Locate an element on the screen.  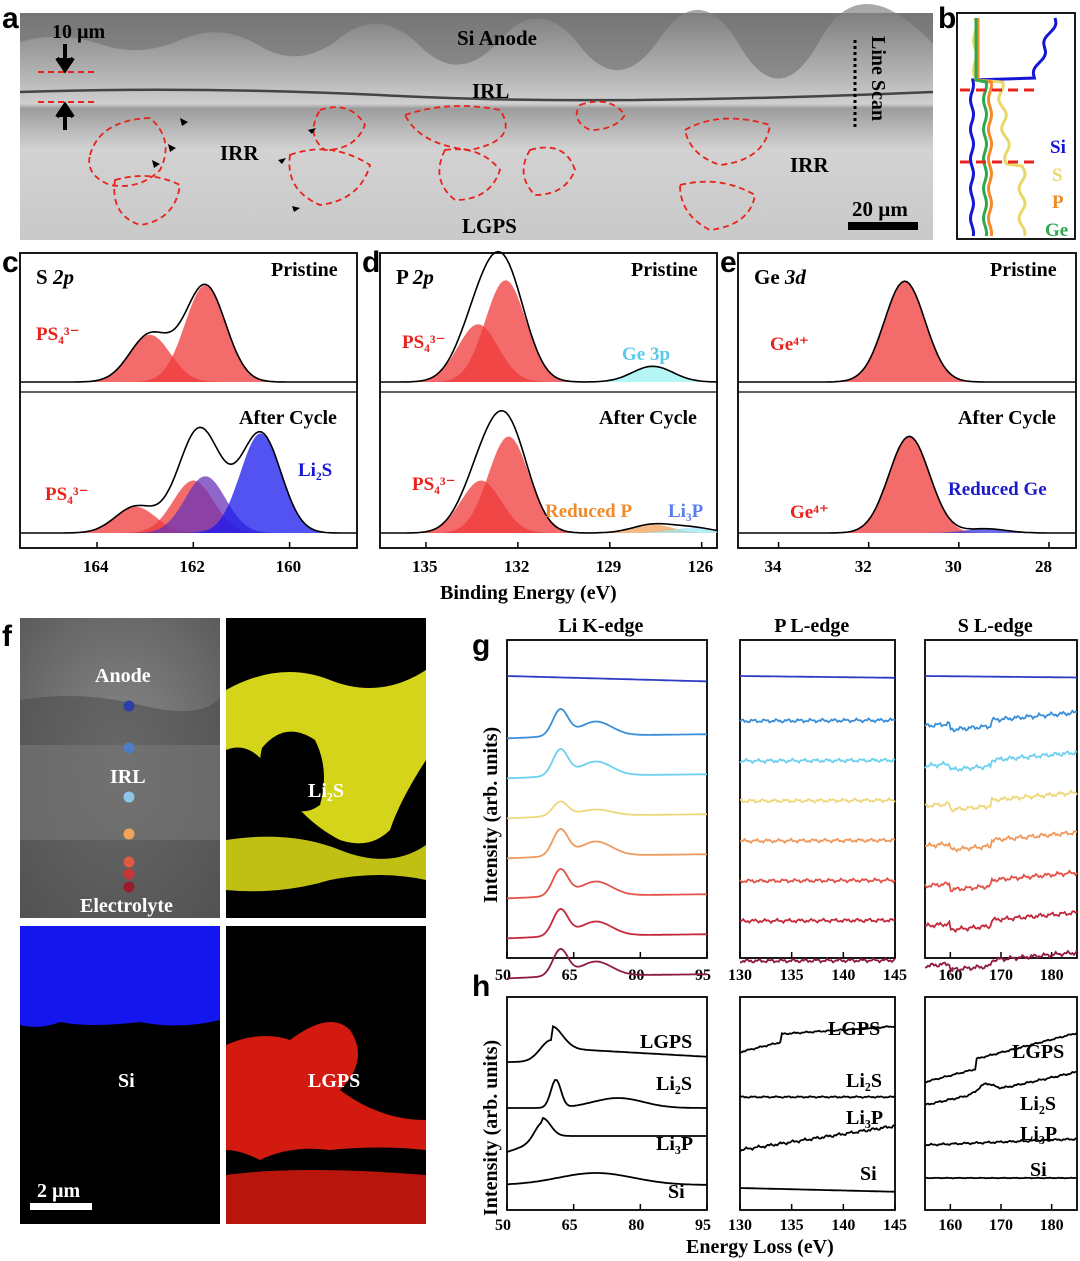
xps-tick-label: 135 is located at coordinates (425, 566).